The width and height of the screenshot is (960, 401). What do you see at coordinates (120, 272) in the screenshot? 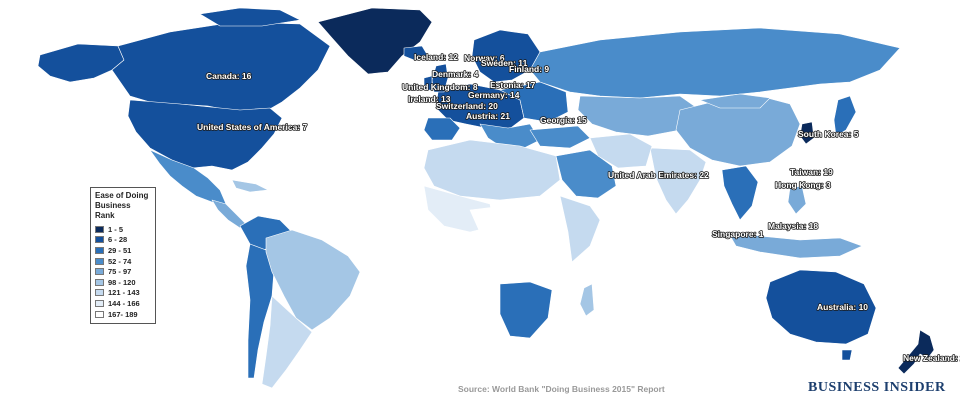
I see `legend-label: 75 - 97` at bounding box center [120, 272].